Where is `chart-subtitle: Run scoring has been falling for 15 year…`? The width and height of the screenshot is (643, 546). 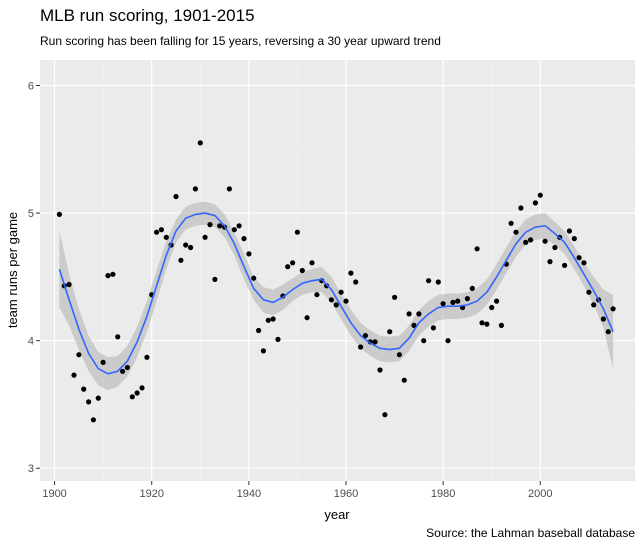 chart-subtitle: Run scoring has been falling for 15 year… is located at coordinates (240, 41).